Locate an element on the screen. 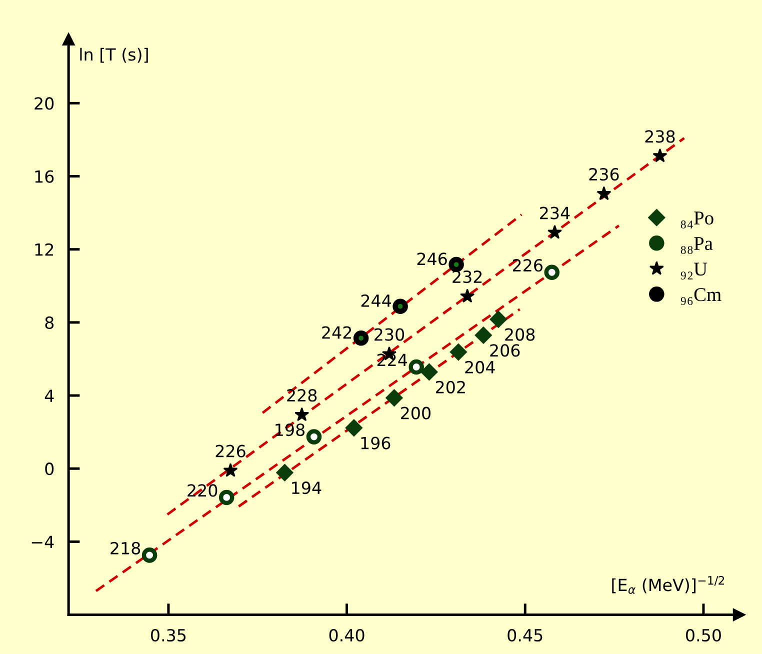 The height and width of the screenshot is (654, 762). x-axis-title: [E$_{α}$ (MeV)]$^{−1/2}$ is located at coordinates (668, 585).